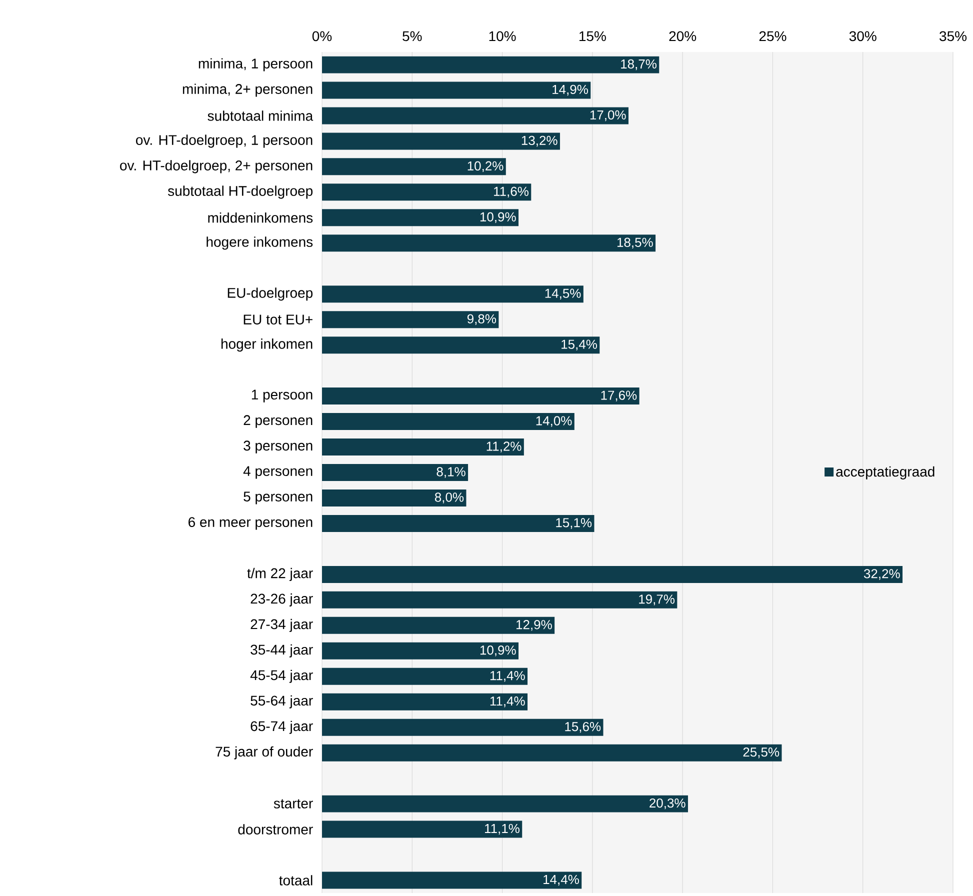 The height and width of the screenshot is (896, 973). What do you see at coordinates (638, 64) in the screenshot?
I see `data-label: 18,7%` at bounding box center [638, 64].